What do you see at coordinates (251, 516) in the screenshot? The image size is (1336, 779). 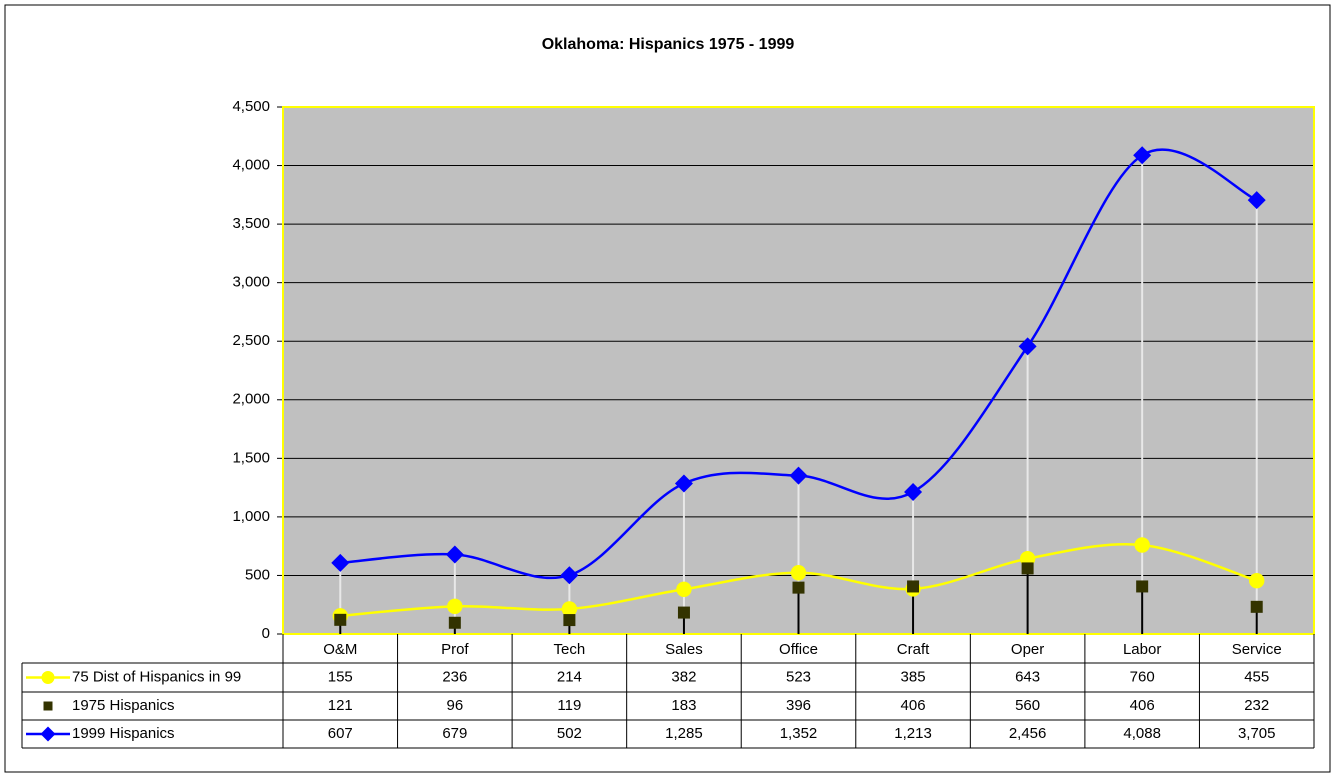 I see `y-tick-label: 1,000` at bounding box center [251, 516].